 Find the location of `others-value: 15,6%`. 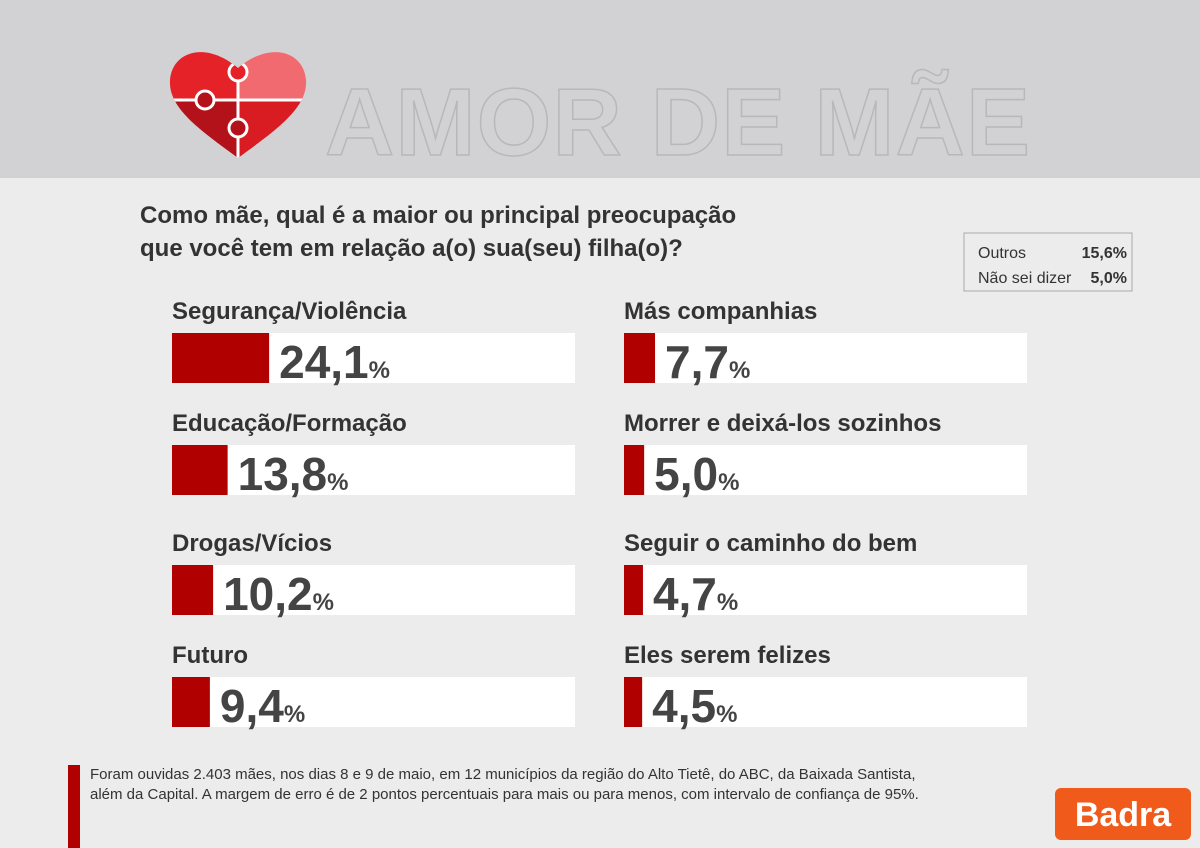

others-value: 15,6% is located at coordinates (1104, 253).